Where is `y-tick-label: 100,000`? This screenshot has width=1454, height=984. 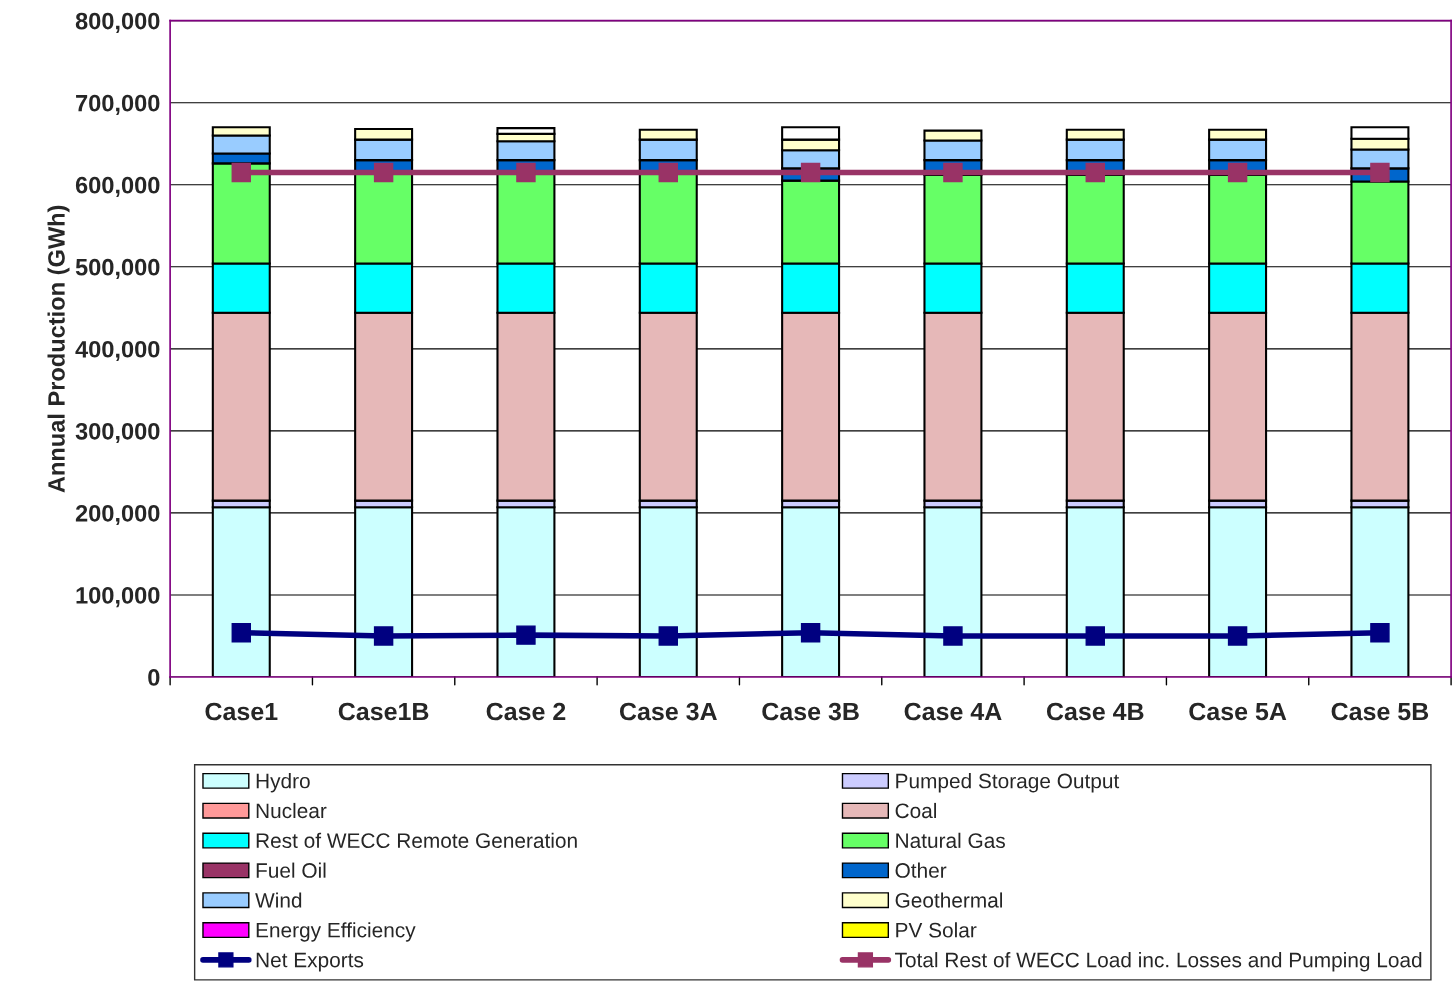
y-tick-label: 100,000 is located at coordinates (118, 597).